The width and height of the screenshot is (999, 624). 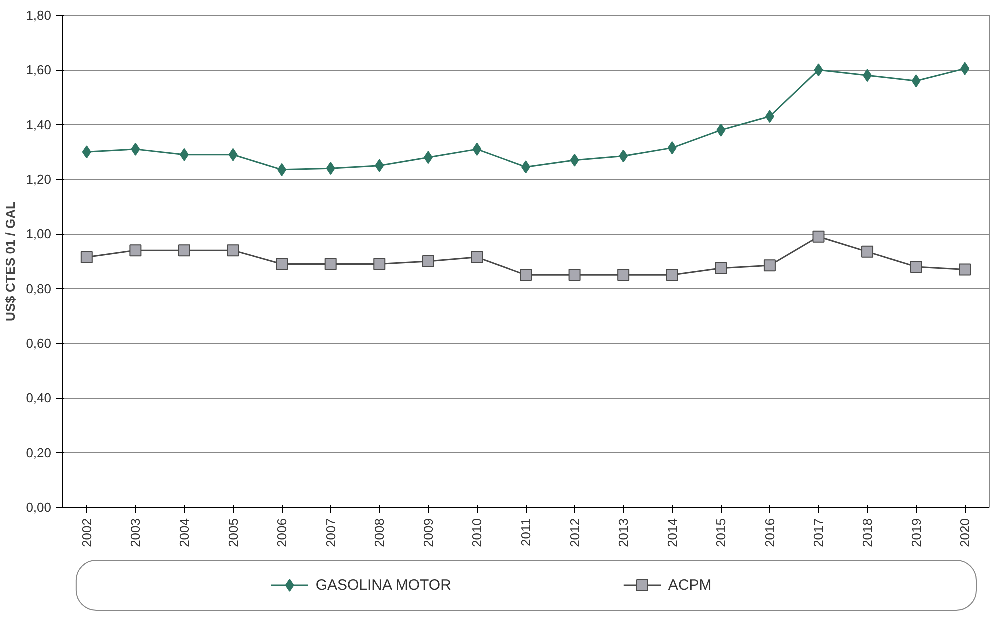 I want to click on x-tick-label: 2014, so click(x=672, y=533).